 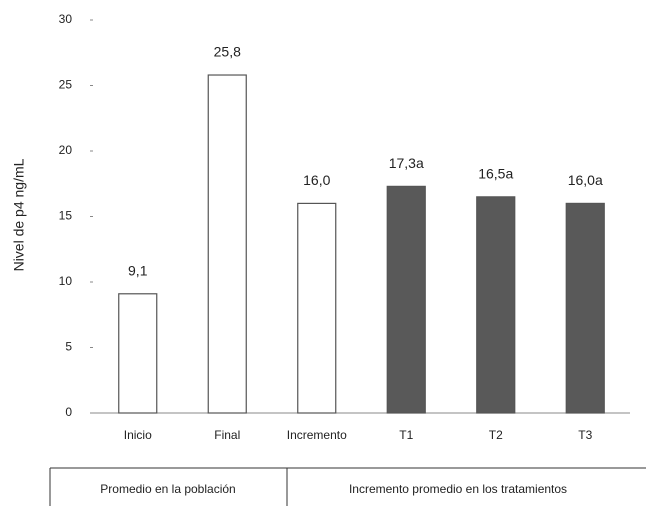 I want to click on x-tick-label: Final, so click(x=227, y=435).